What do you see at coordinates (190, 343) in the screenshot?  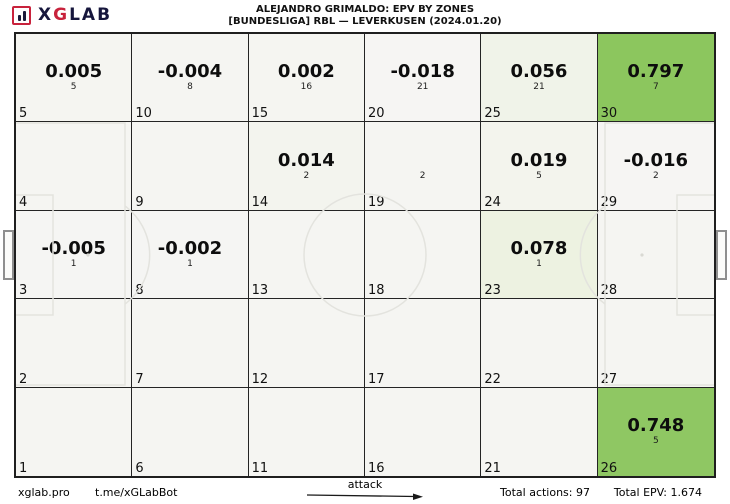 I see `zone-cell: 7` at bounding box center [190, 343].